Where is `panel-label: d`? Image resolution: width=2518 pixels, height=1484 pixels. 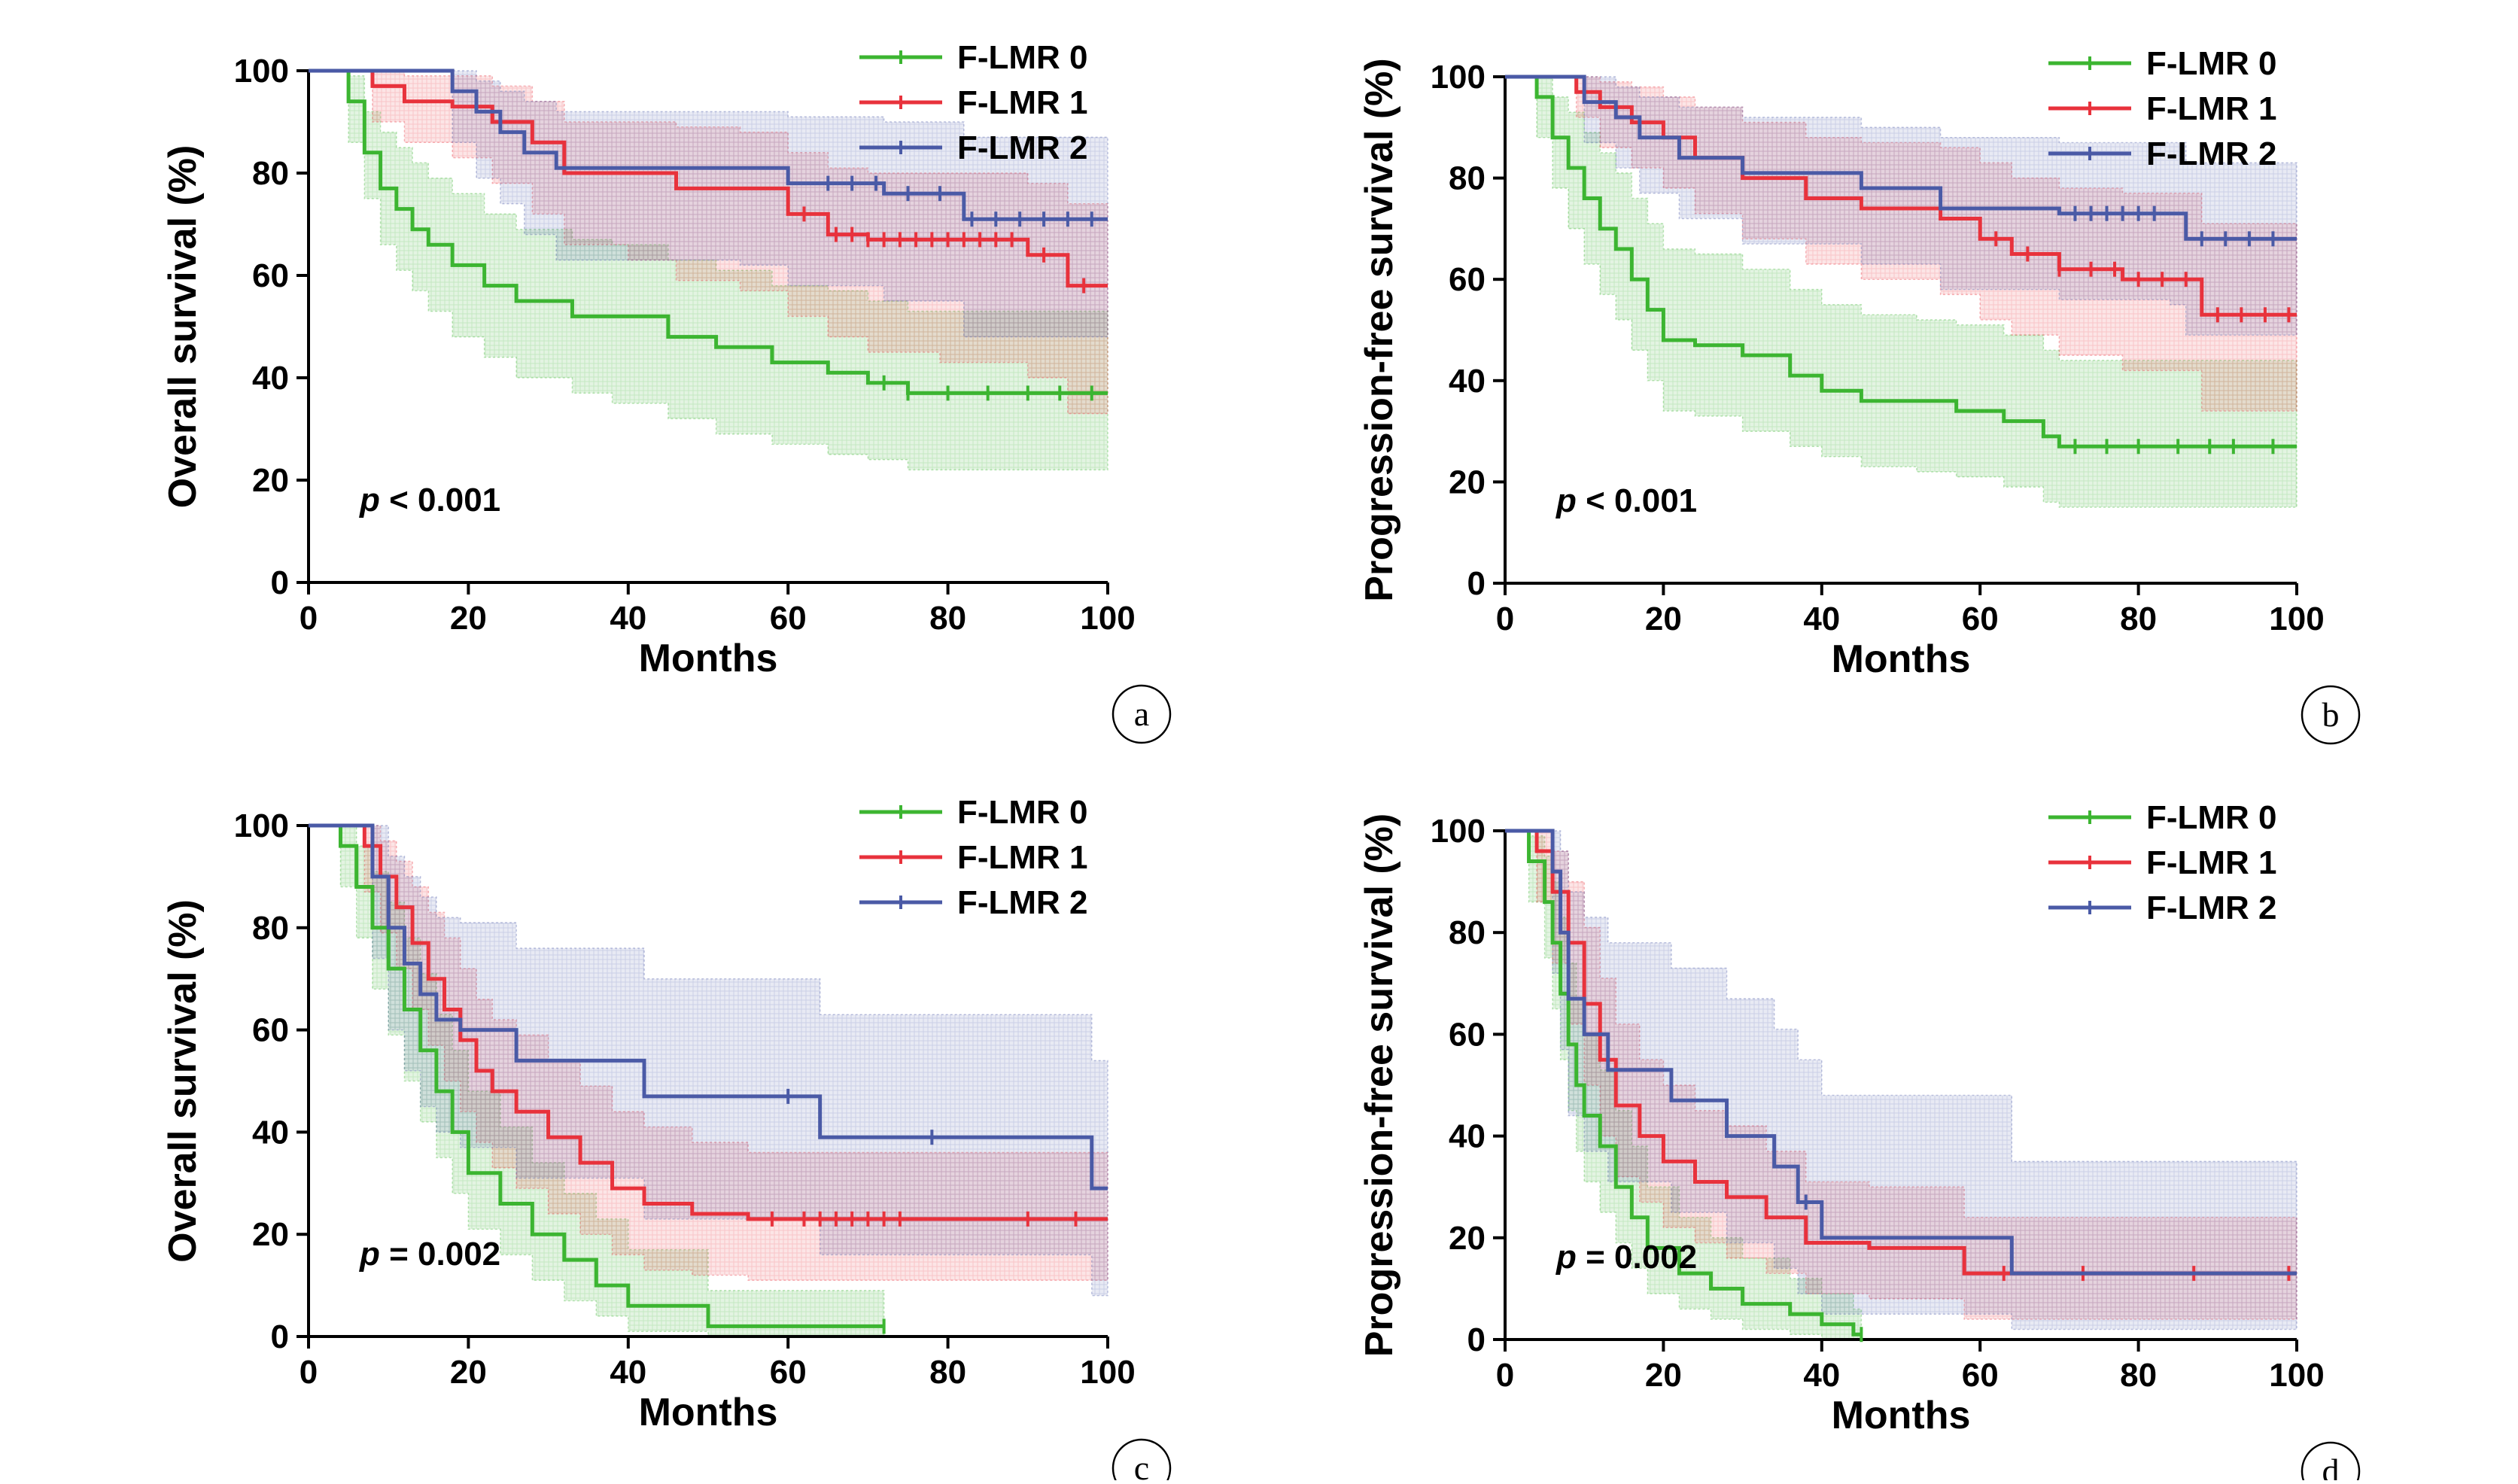 panel-label: d is located at coordinates (2331, 1466).